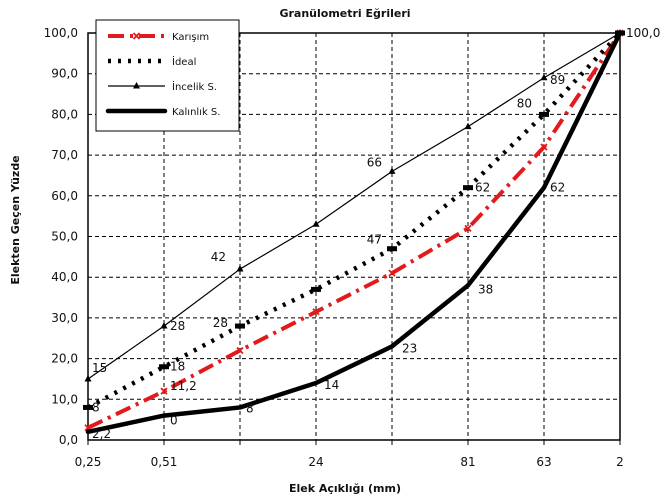  What do you see at coordinates (64, 196) in the screenshot?
I see `y-tick-label: 60,0` at bounding box center [64, 196].